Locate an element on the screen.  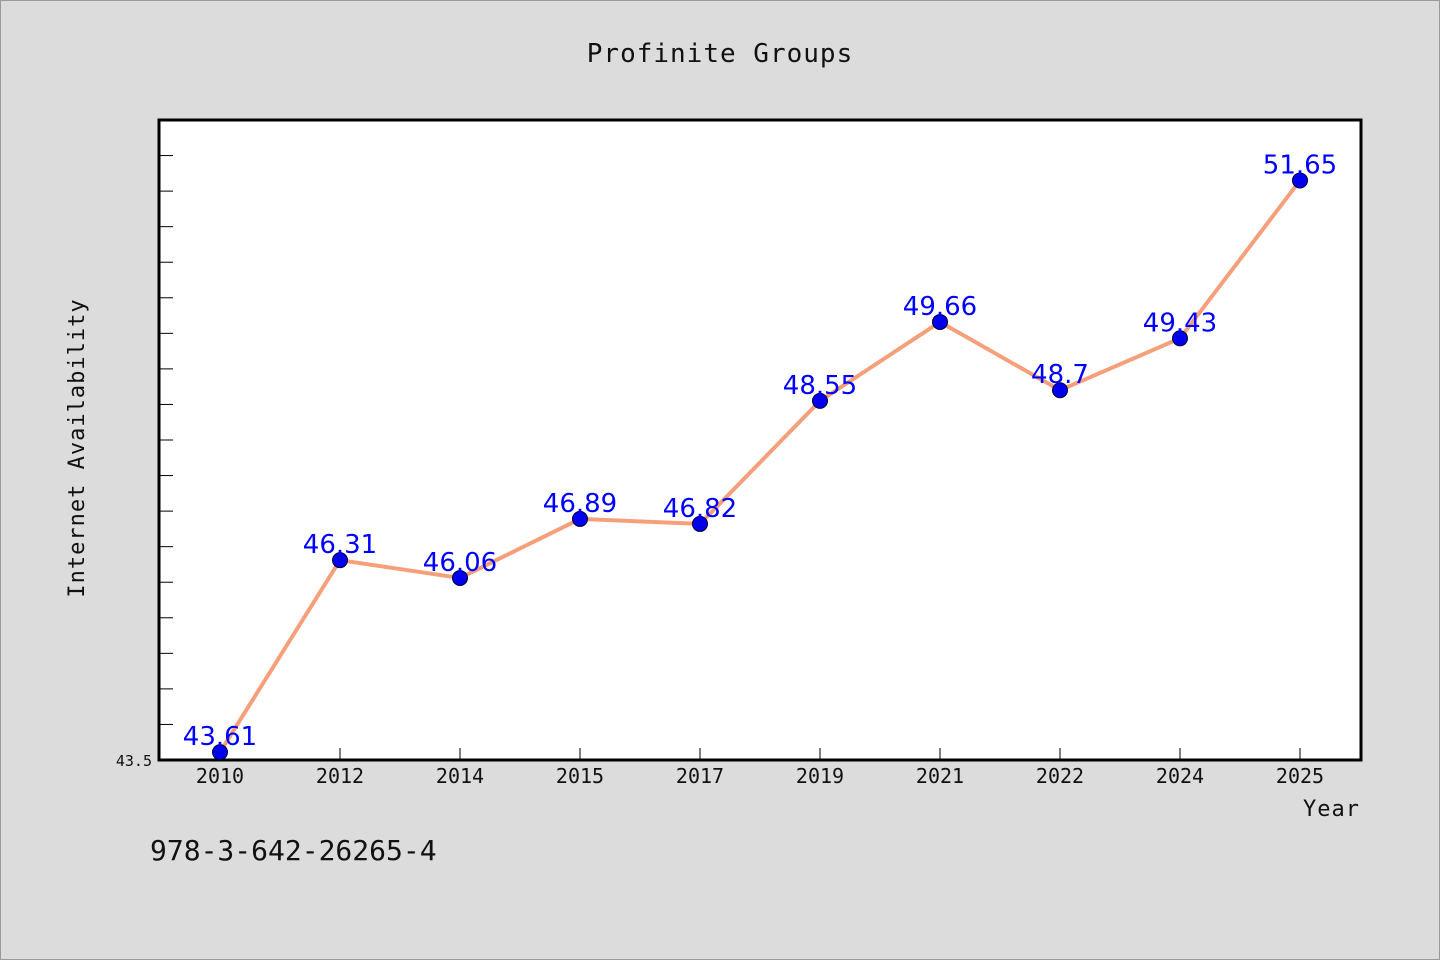
data-label: 48.7 is located at coordinates (1060, 375).